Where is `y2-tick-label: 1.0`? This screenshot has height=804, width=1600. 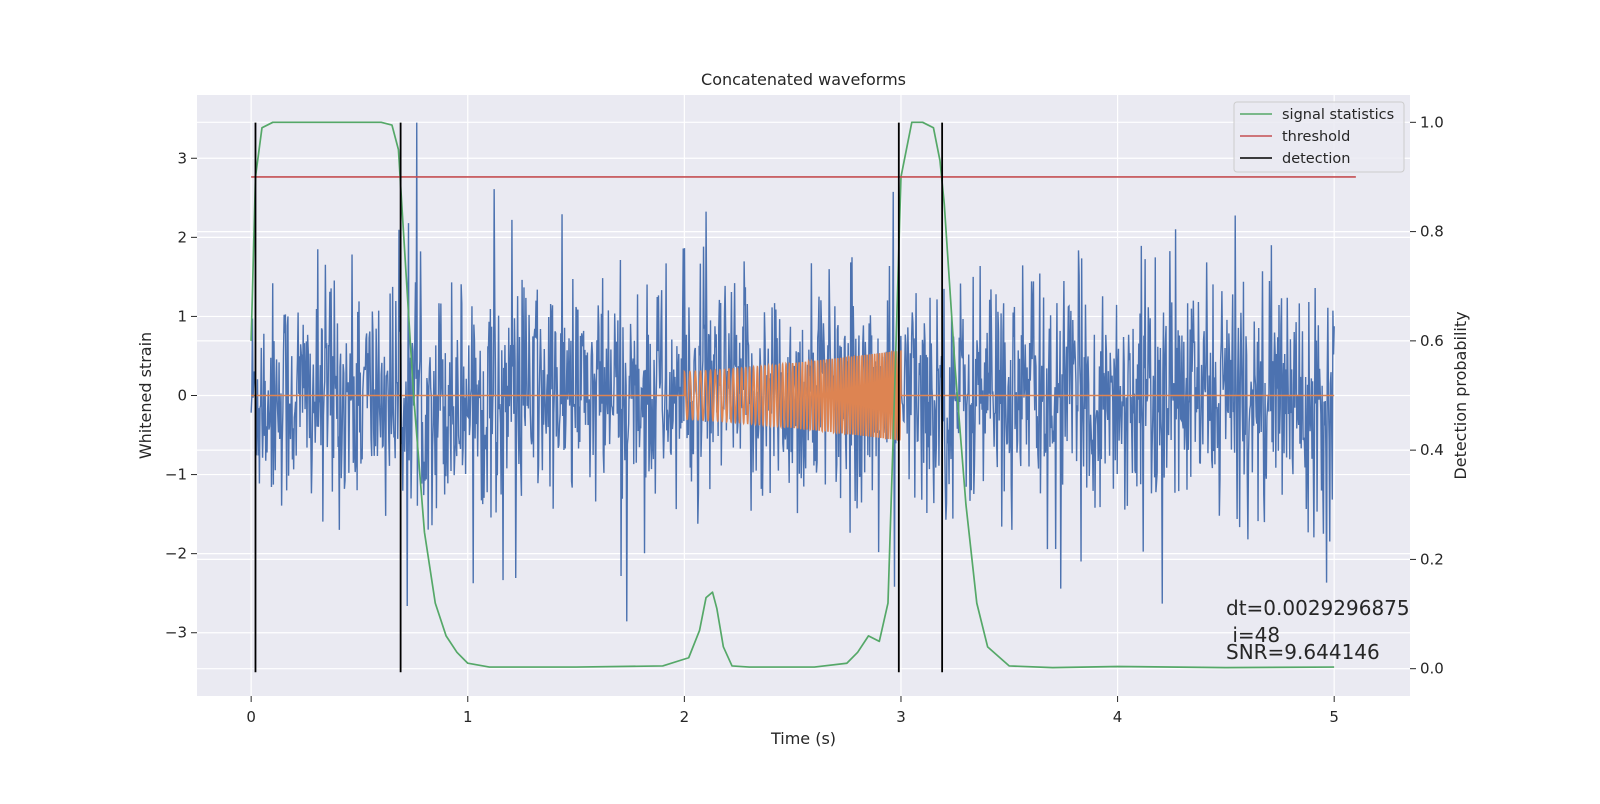
y2-tick-label: 1.0 is located at coordinates (1432, 122).